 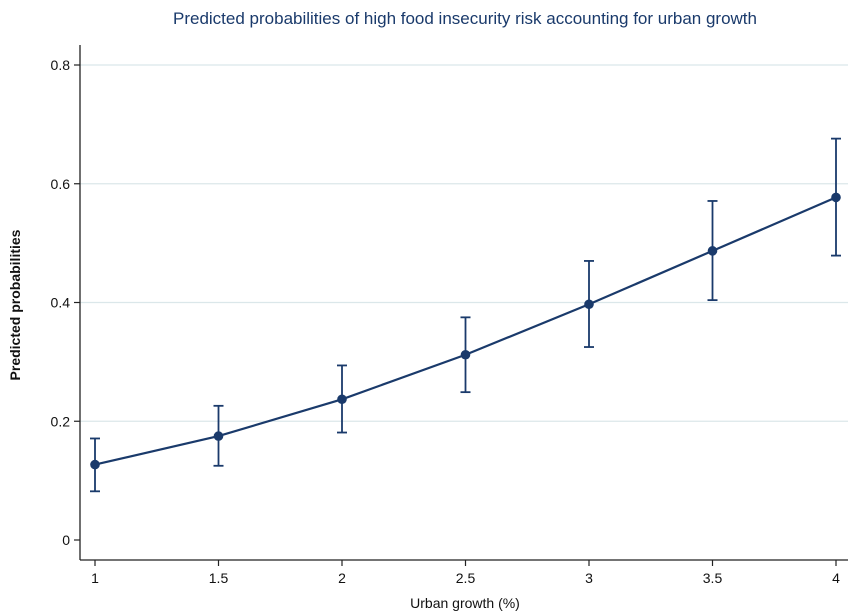 I want to click on x-tick-label: 2, so click(x=342, y=578).